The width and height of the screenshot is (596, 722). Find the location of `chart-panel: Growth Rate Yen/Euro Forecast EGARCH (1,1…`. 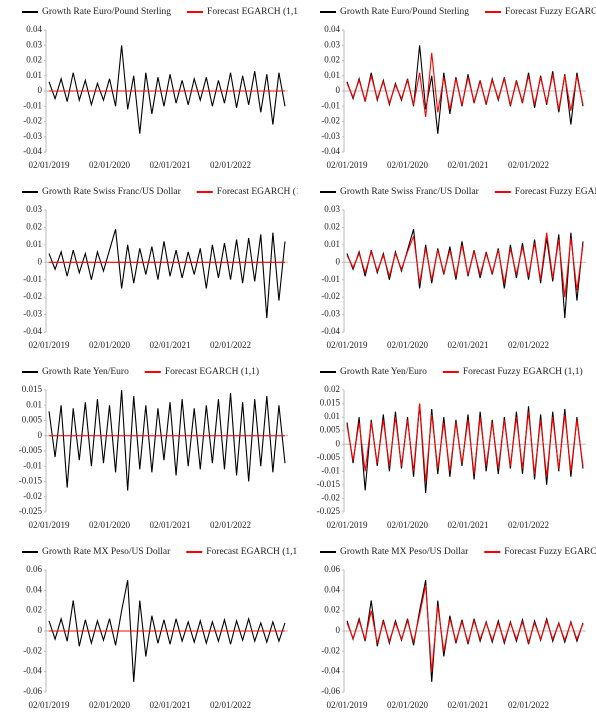

chart-panel: Growth Rate Yen/Euro Forecast EGARCH (1,1… is located at coordinates (153, 448).